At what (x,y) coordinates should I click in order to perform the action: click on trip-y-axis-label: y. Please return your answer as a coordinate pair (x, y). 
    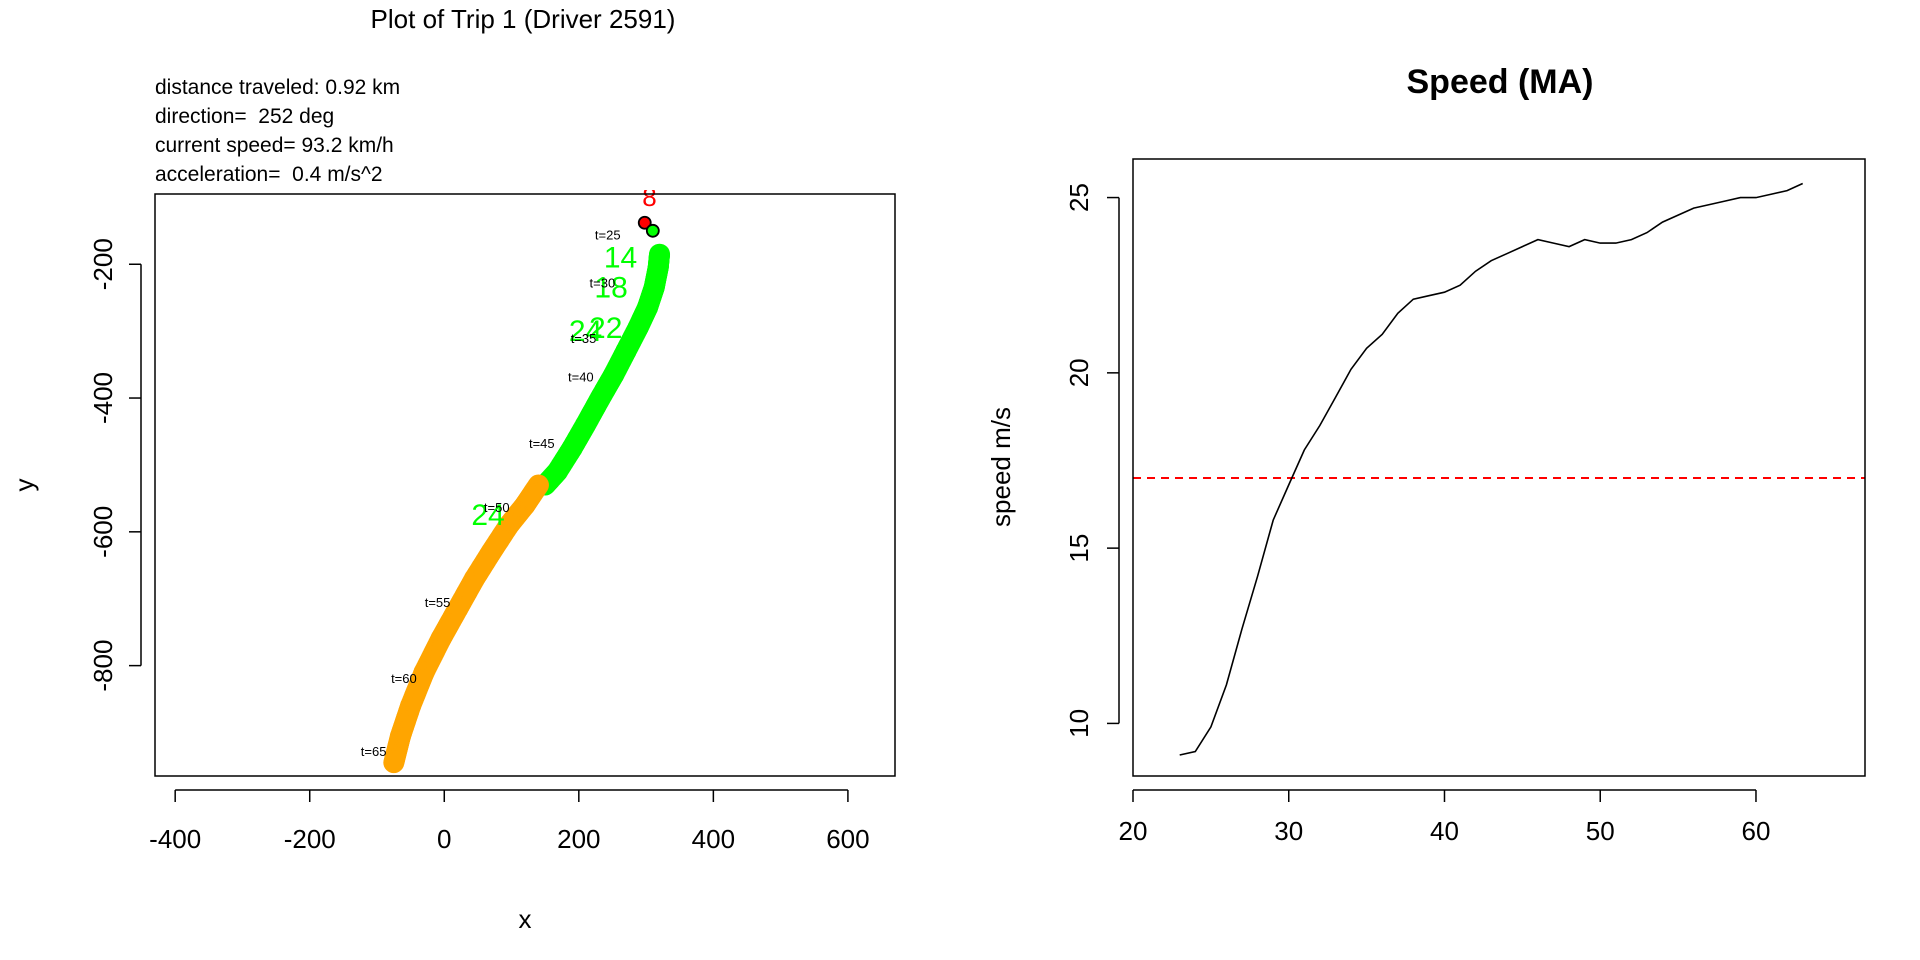
    Looking at the image, I should click on (24, 485).